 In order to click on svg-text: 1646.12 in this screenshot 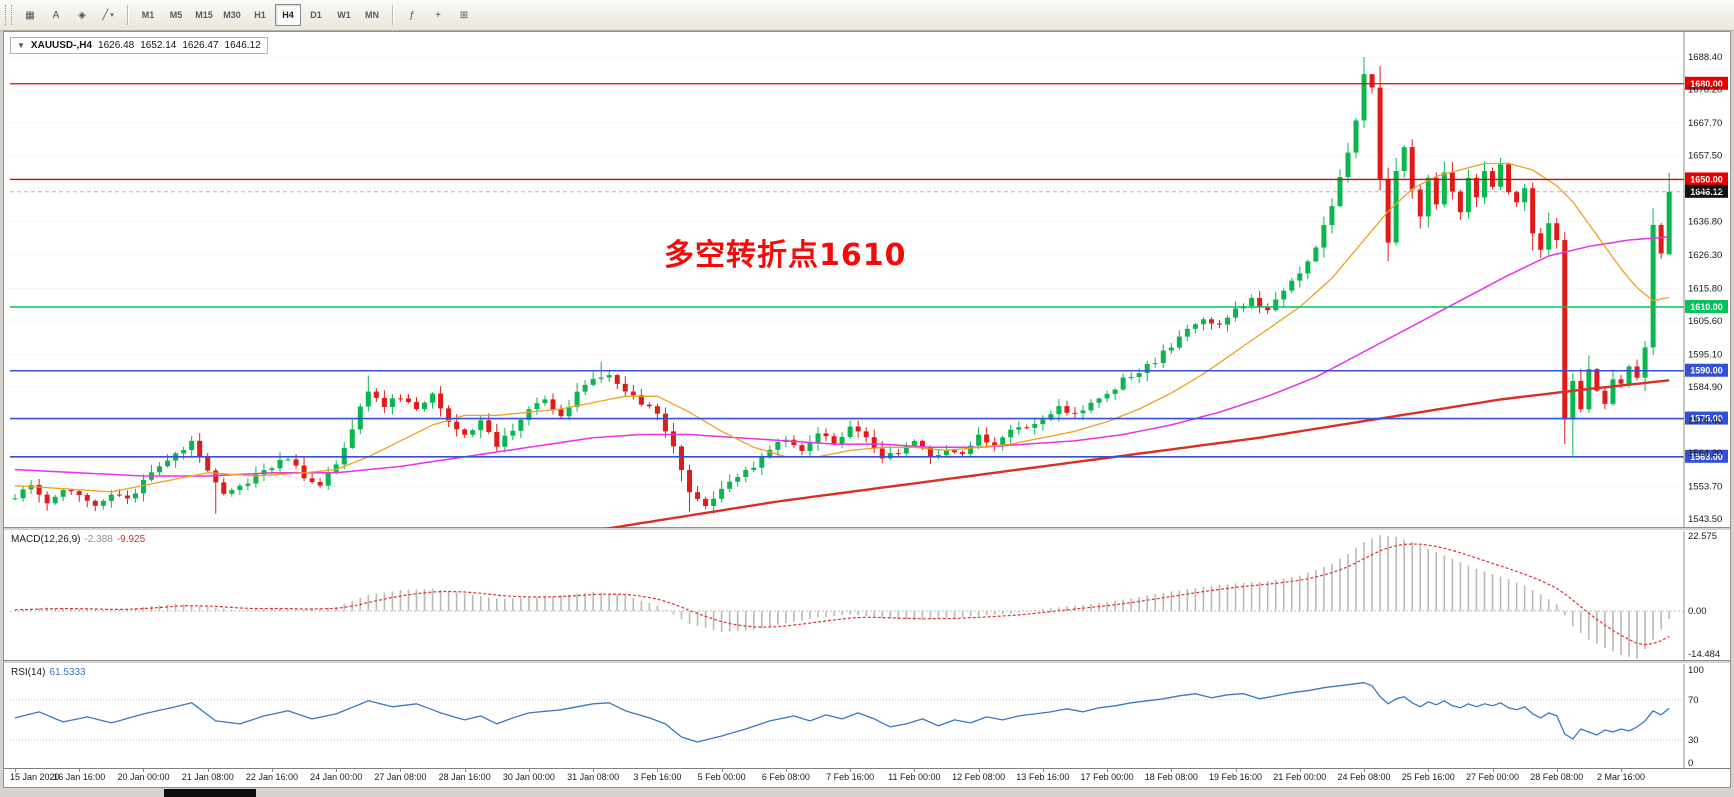, I will do `click(1706, 192)`.